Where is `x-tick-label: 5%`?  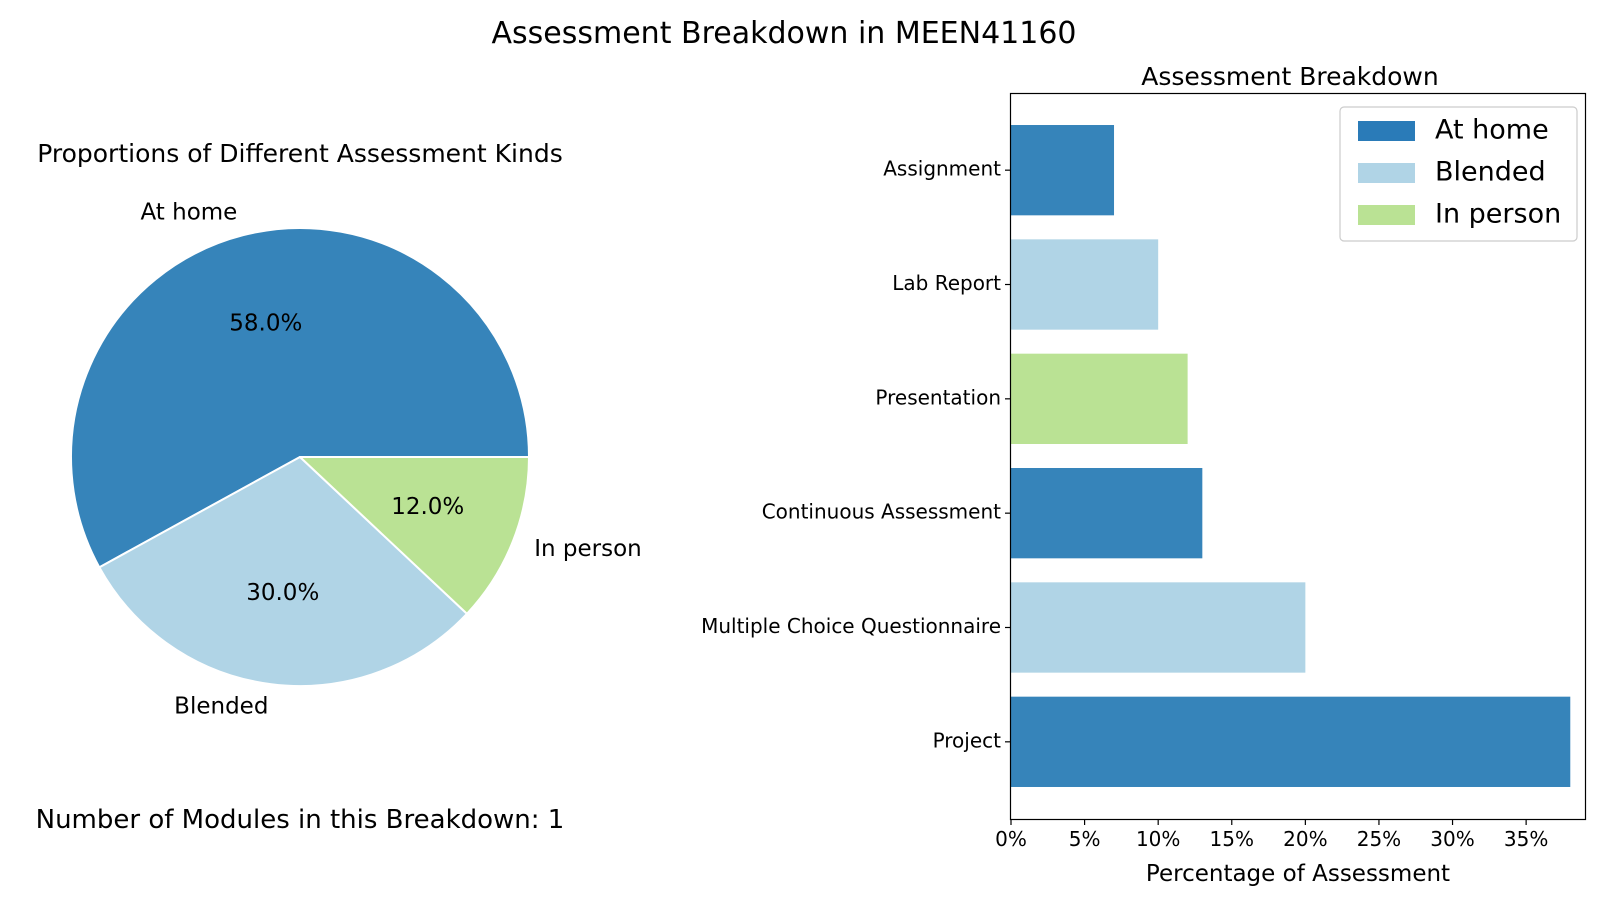
x-tick-label: 5% is located at coordinates (1085, 839).